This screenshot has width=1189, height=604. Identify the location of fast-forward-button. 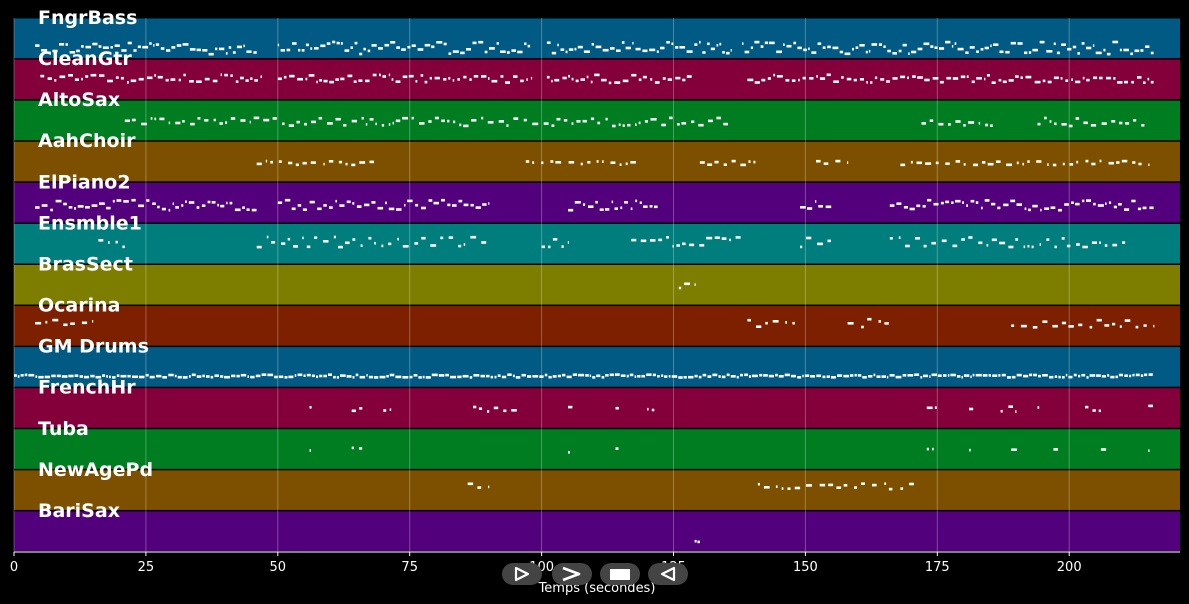
(572, 574).